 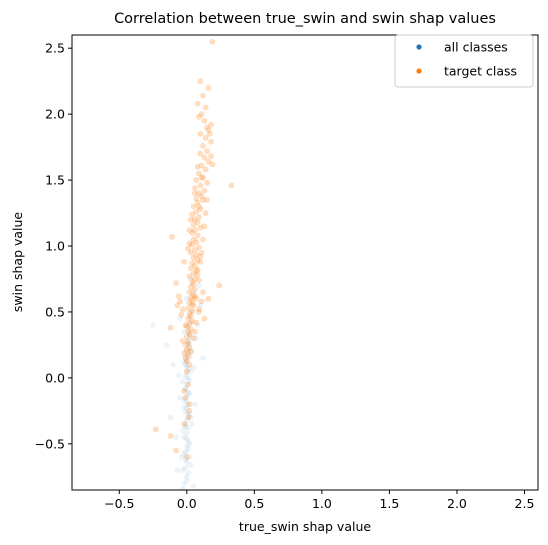 What do you see at coordinates (254, 503) in the screenshot?
I see `x-tick-label: 0.5` at bounding box center [254, 503].